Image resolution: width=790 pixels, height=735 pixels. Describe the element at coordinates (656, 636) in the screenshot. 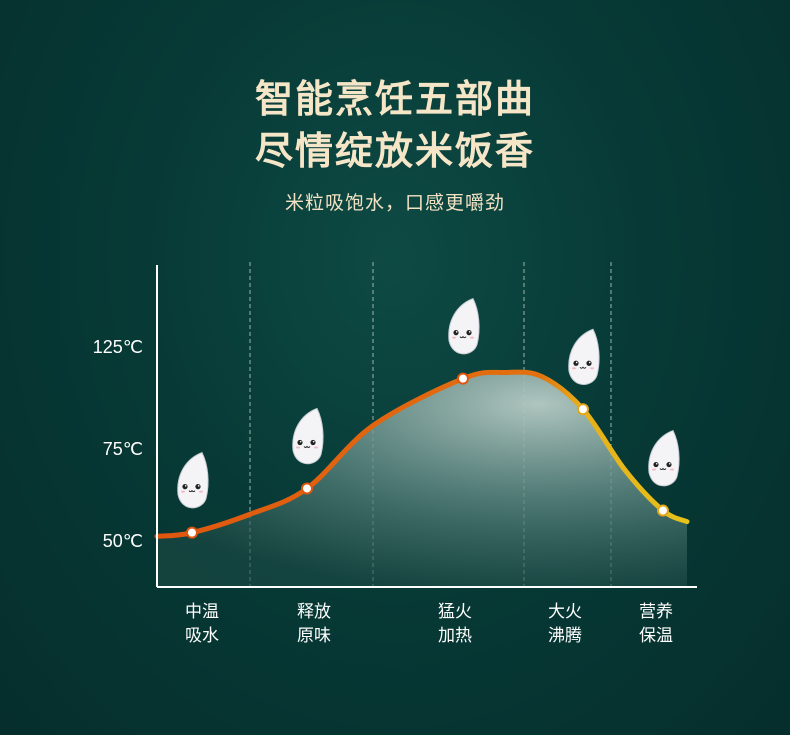

I see `stage-label-line: 保温` at that location.